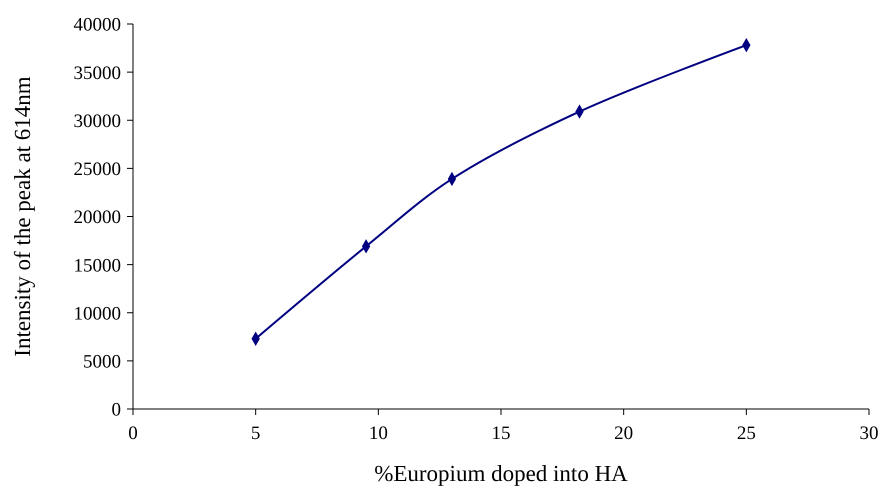  Describe the element at coordinates (97, 73) in the screenshot. I see `y-tick-label: 35000` at that location.